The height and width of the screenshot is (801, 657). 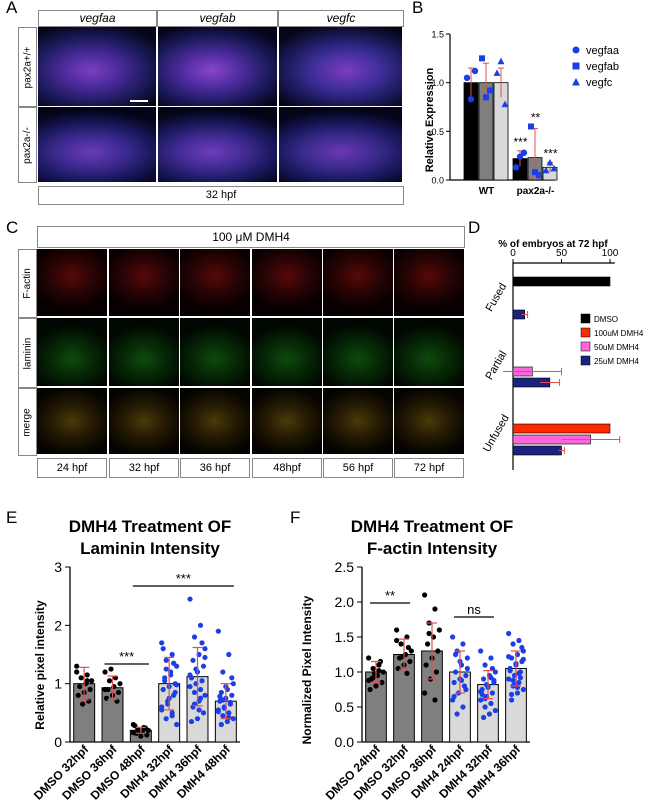 What do you see at coordinates (437, 132) in the screenshot?
I see `y-tick-label-b: 0.5` at bounding box center [437, 132].